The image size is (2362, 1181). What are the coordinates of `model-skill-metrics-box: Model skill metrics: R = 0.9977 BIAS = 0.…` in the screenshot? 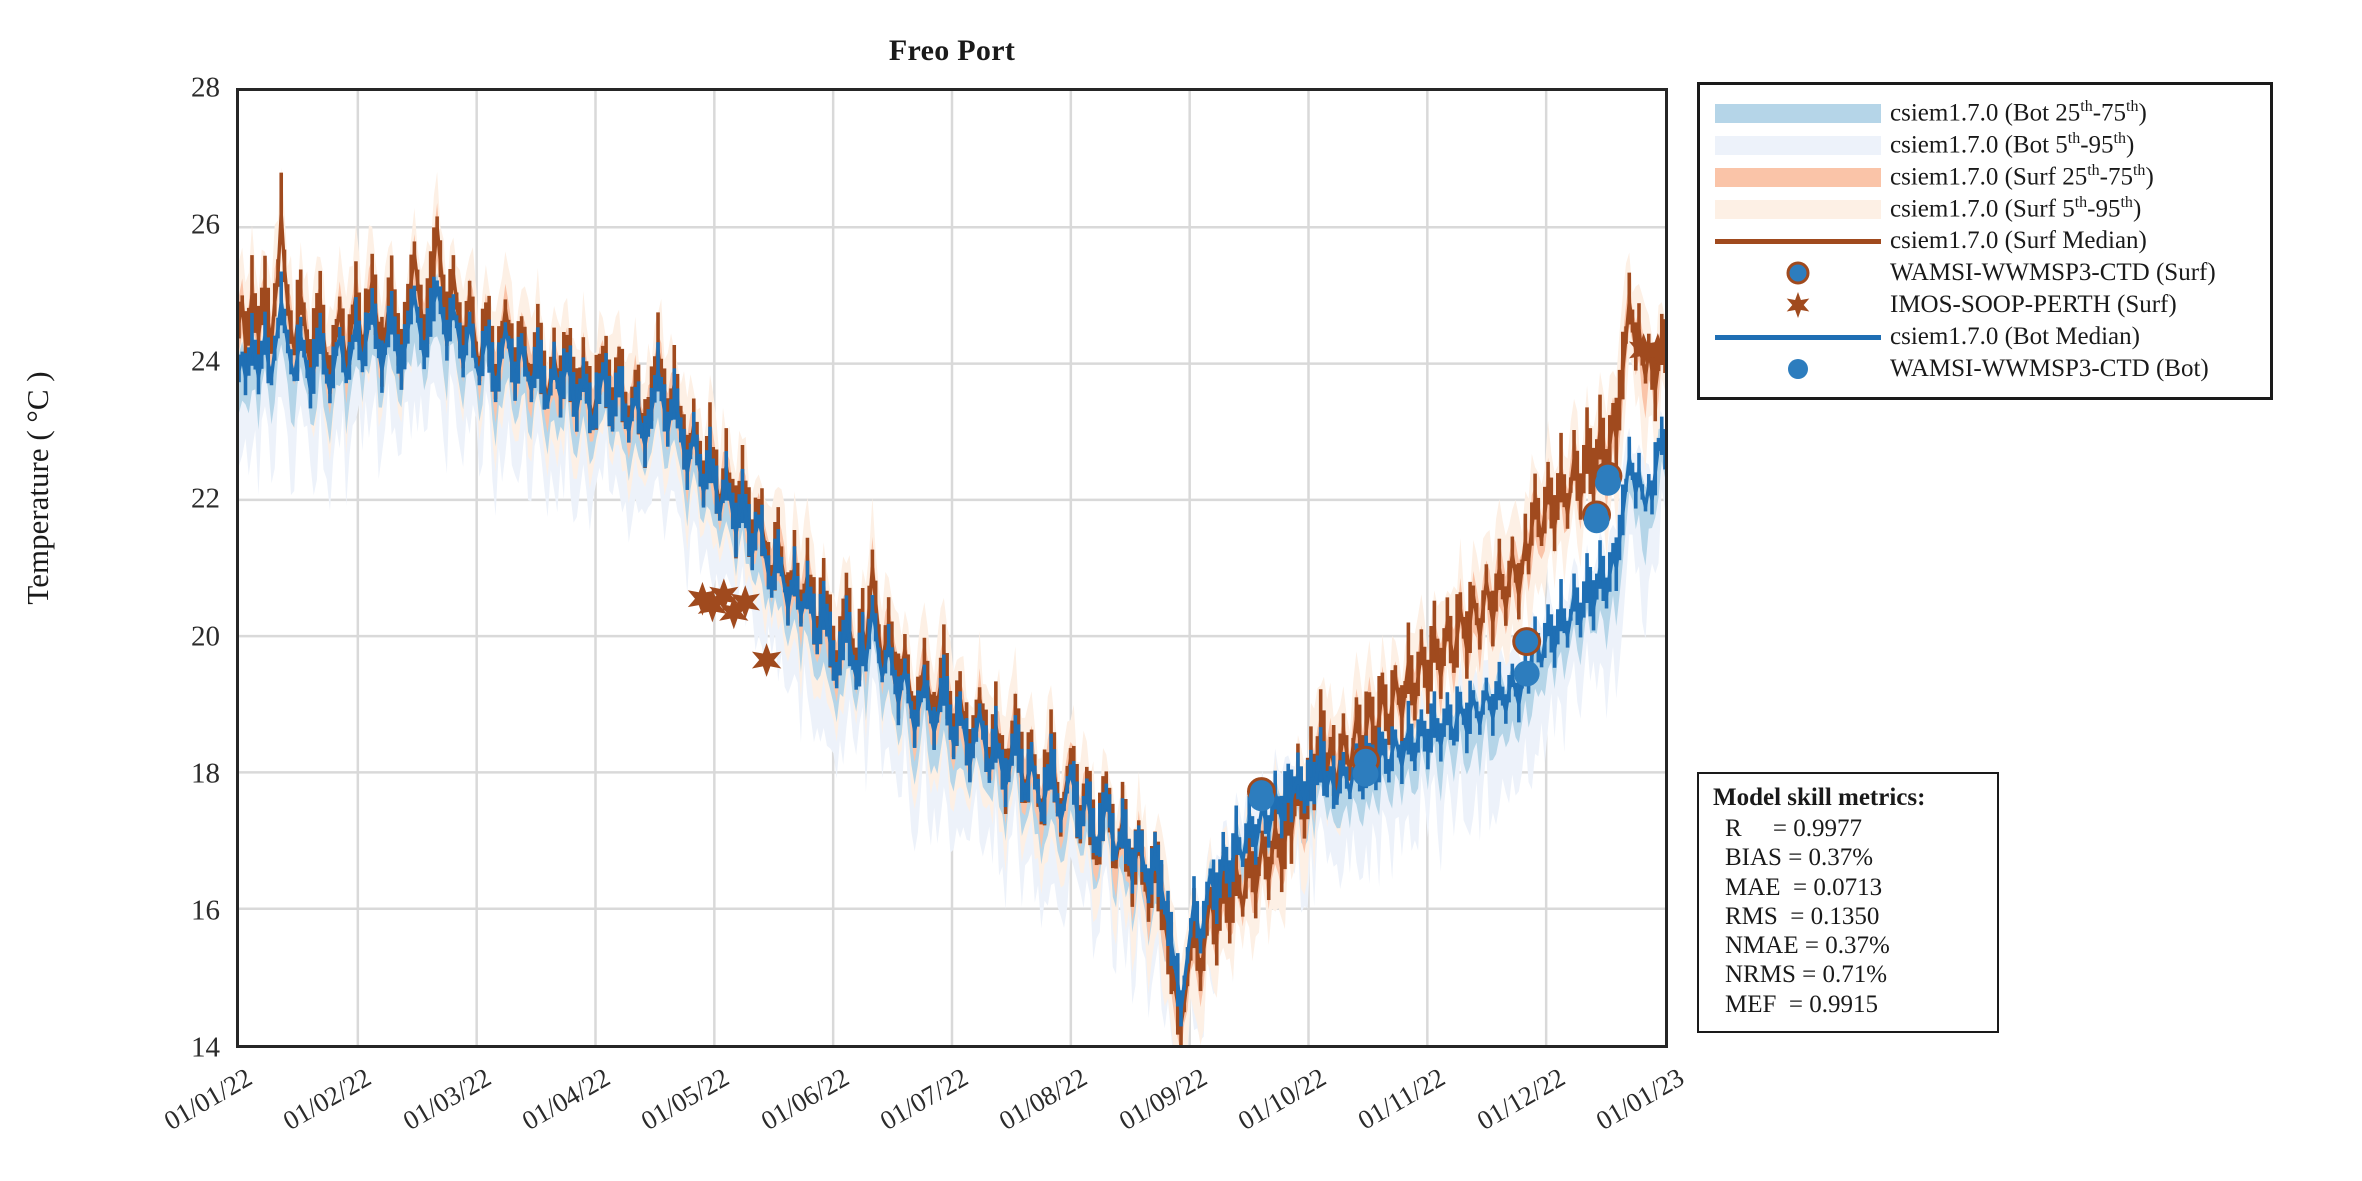 It's located at (1848, 902).